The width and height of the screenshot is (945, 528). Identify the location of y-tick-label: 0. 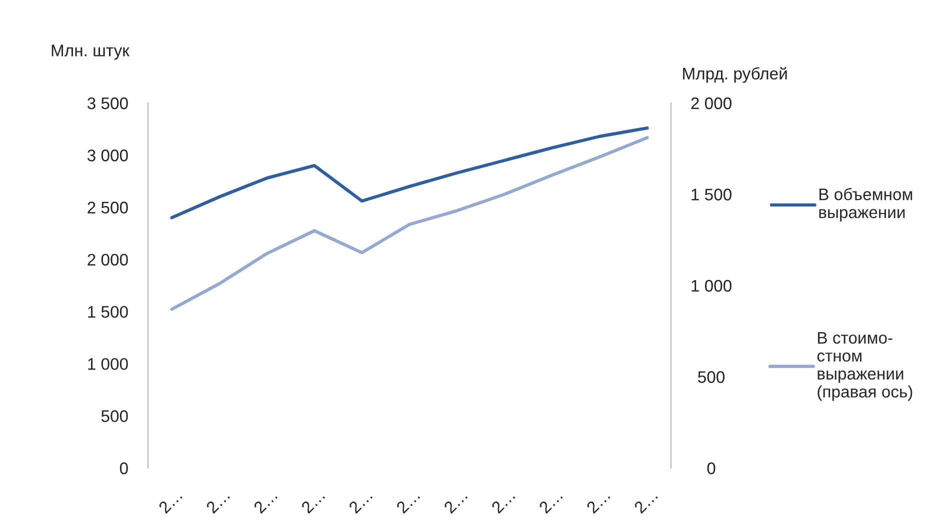
(124, 468).